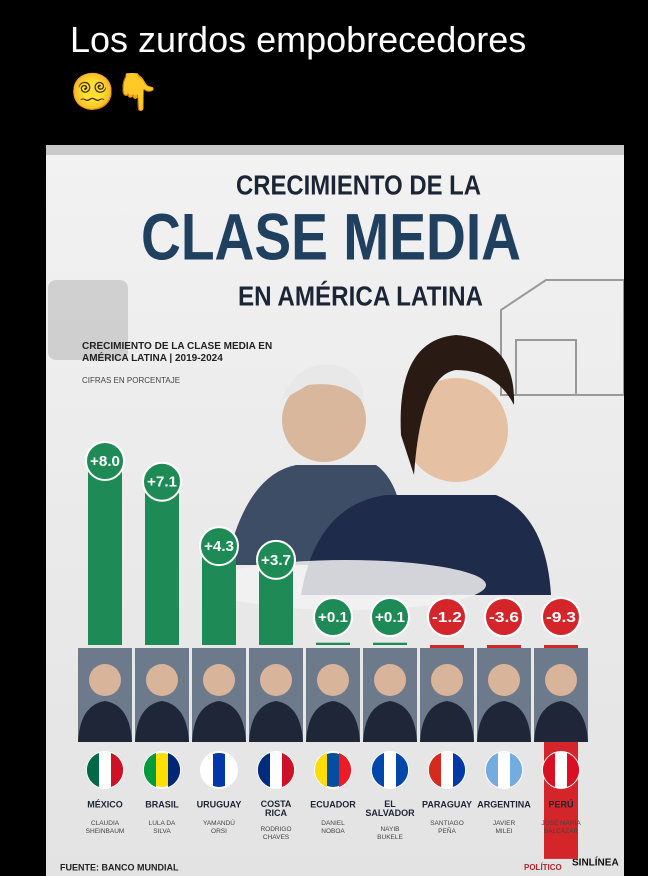  Describe the element at coordinates (561, 830) in the screenshot. I see `leader-name-line: BALCÁZAR` at that location.